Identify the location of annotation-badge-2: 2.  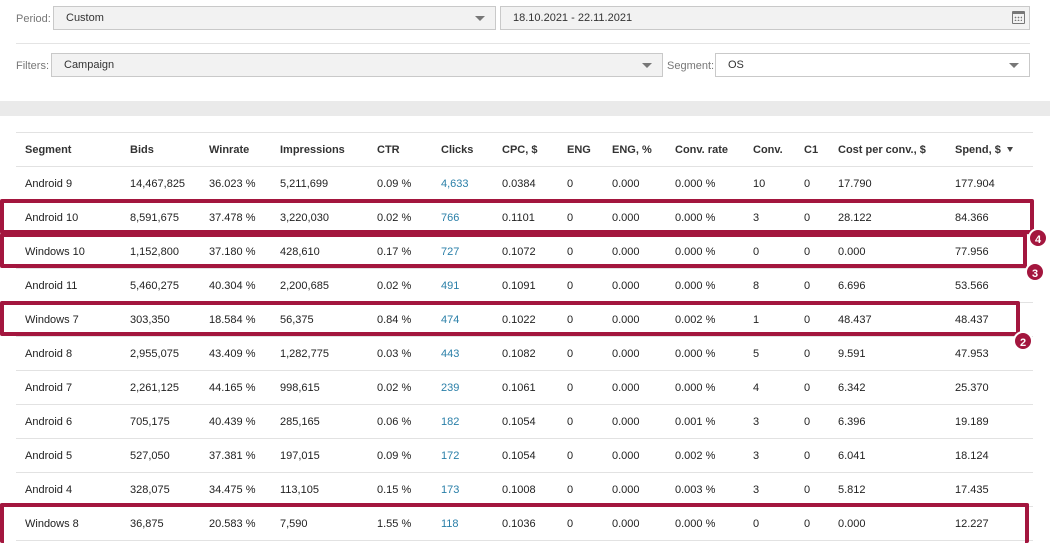
(1023, 341).